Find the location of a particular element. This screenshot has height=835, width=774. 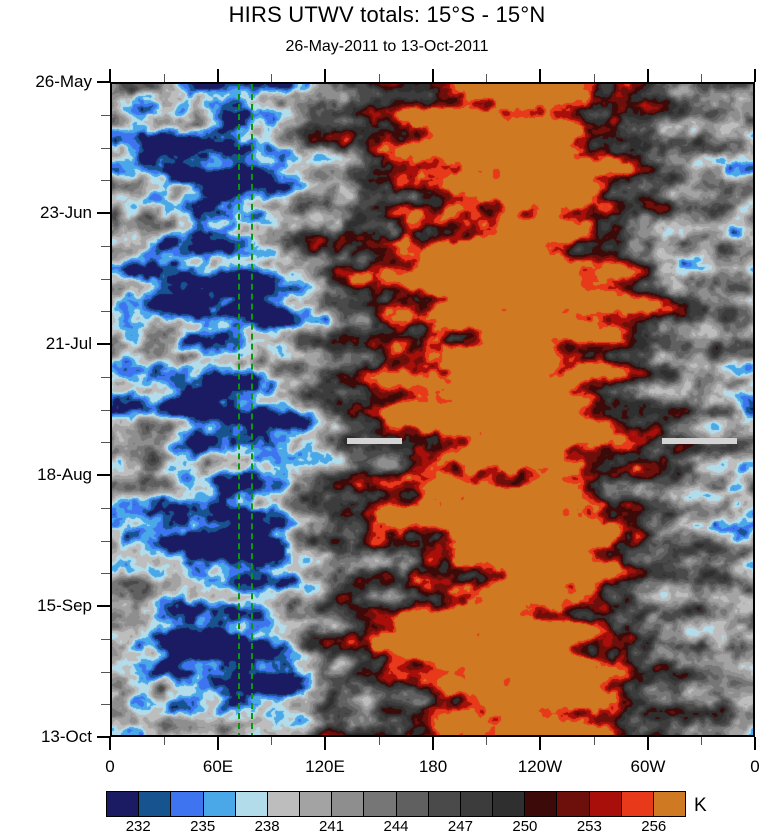

y-axis-label: 15-Sep is located at coordinates (64, 605).